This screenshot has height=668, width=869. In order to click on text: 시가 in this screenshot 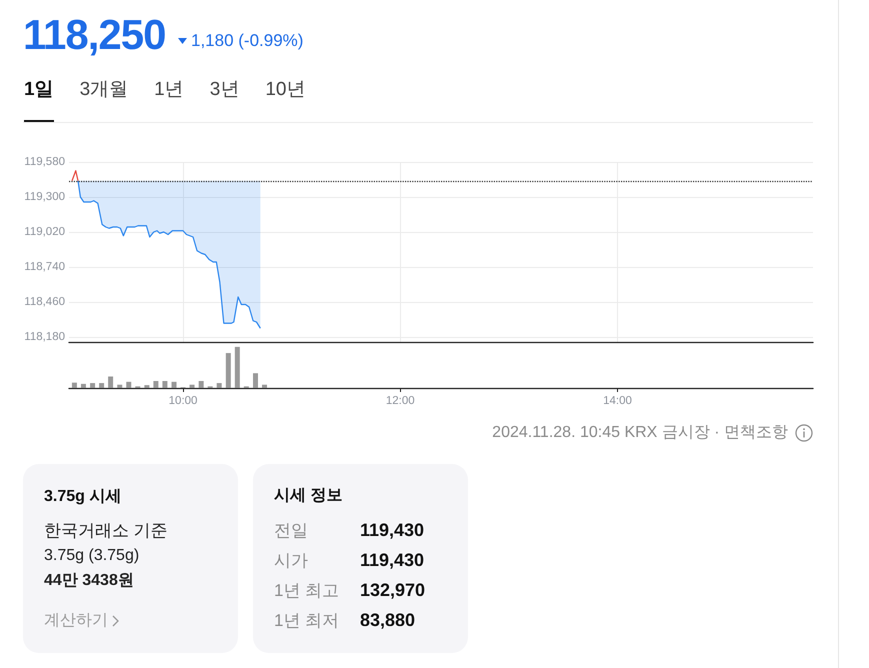, I will do `click(291, 561)`.